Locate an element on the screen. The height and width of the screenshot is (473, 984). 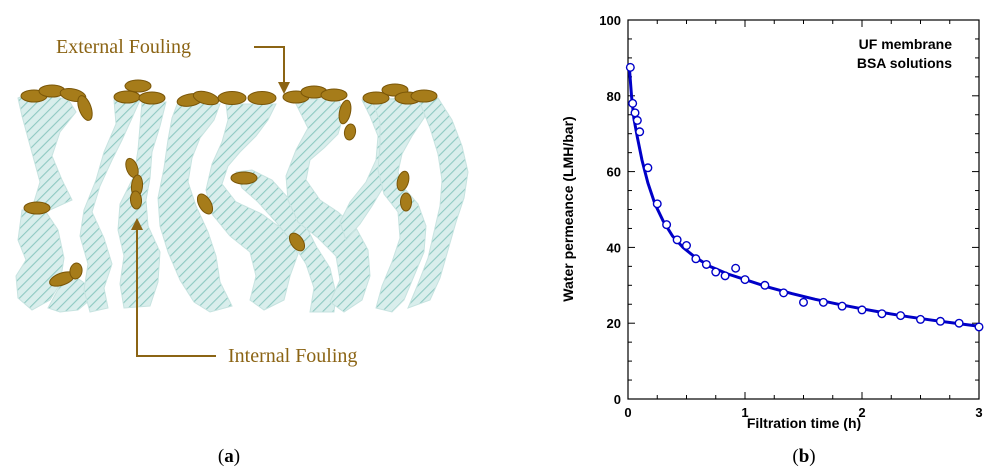
panel-a-caption: (a) is located at coordinates (229, 456).